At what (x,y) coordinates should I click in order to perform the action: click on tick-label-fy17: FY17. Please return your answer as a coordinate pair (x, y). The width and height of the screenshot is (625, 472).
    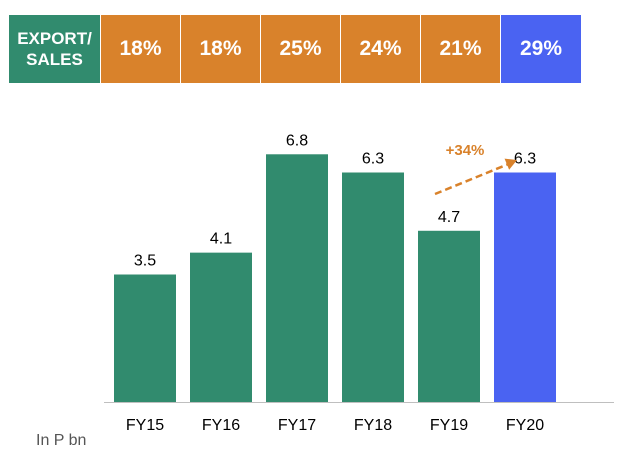
    Looking at the image, I should click on (297, 425).